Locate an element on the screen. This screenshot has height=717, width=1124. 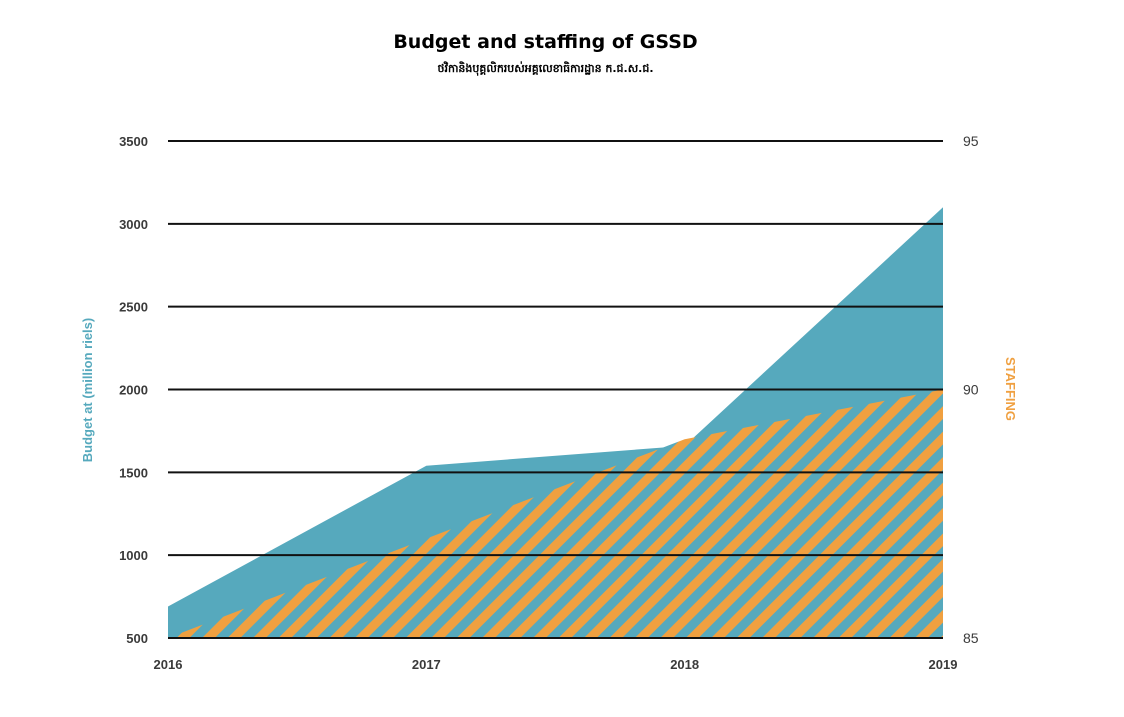
right-tick-label: 85 is located at coordinates (971, 638).